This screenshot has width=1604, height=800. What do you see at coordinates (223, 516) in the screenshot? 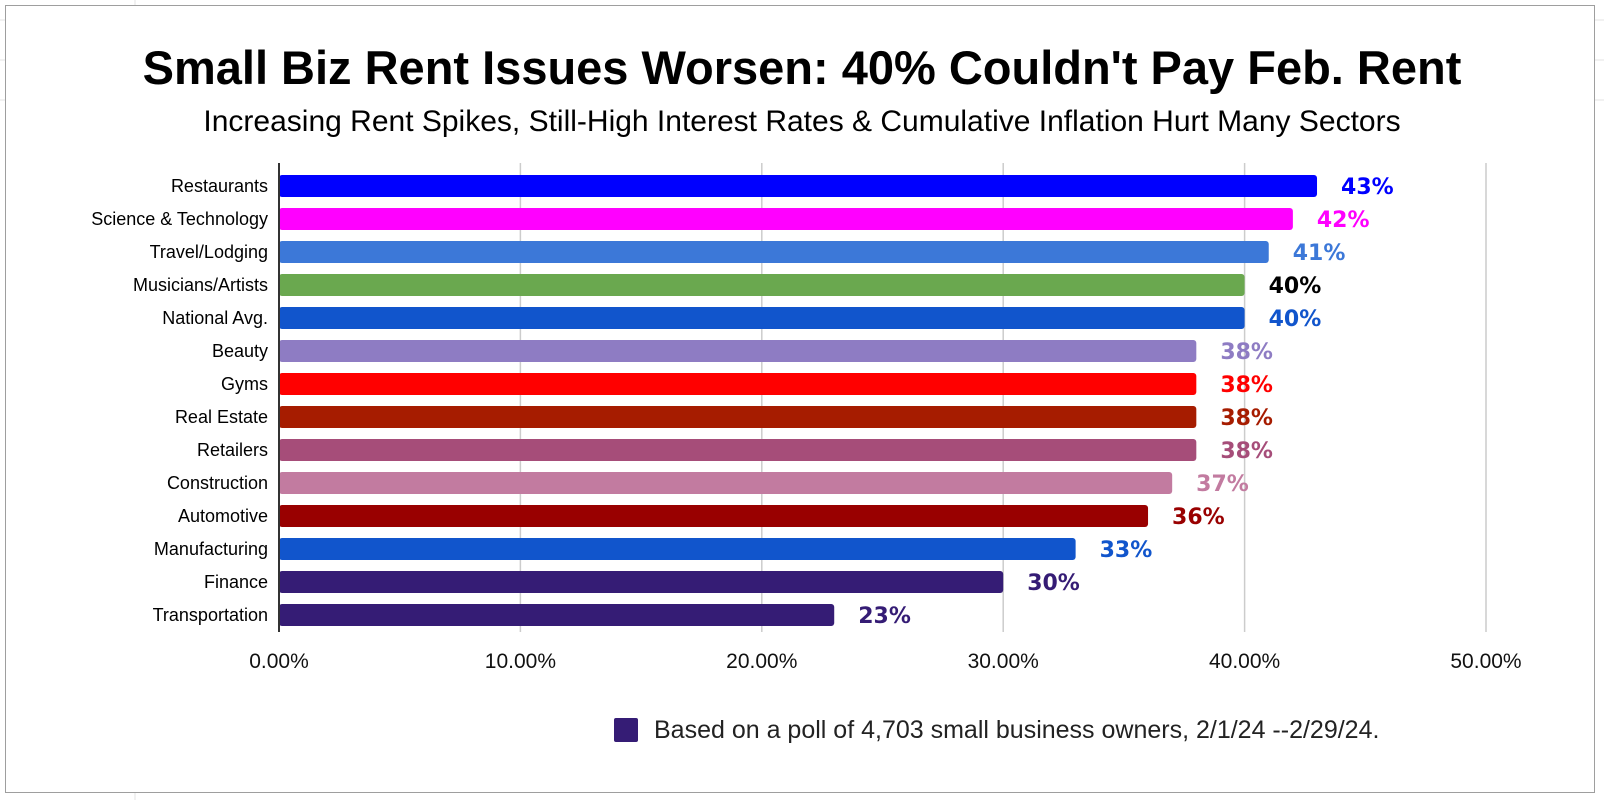
I see `category-label: Automotive` at bounding box center [223, 516].